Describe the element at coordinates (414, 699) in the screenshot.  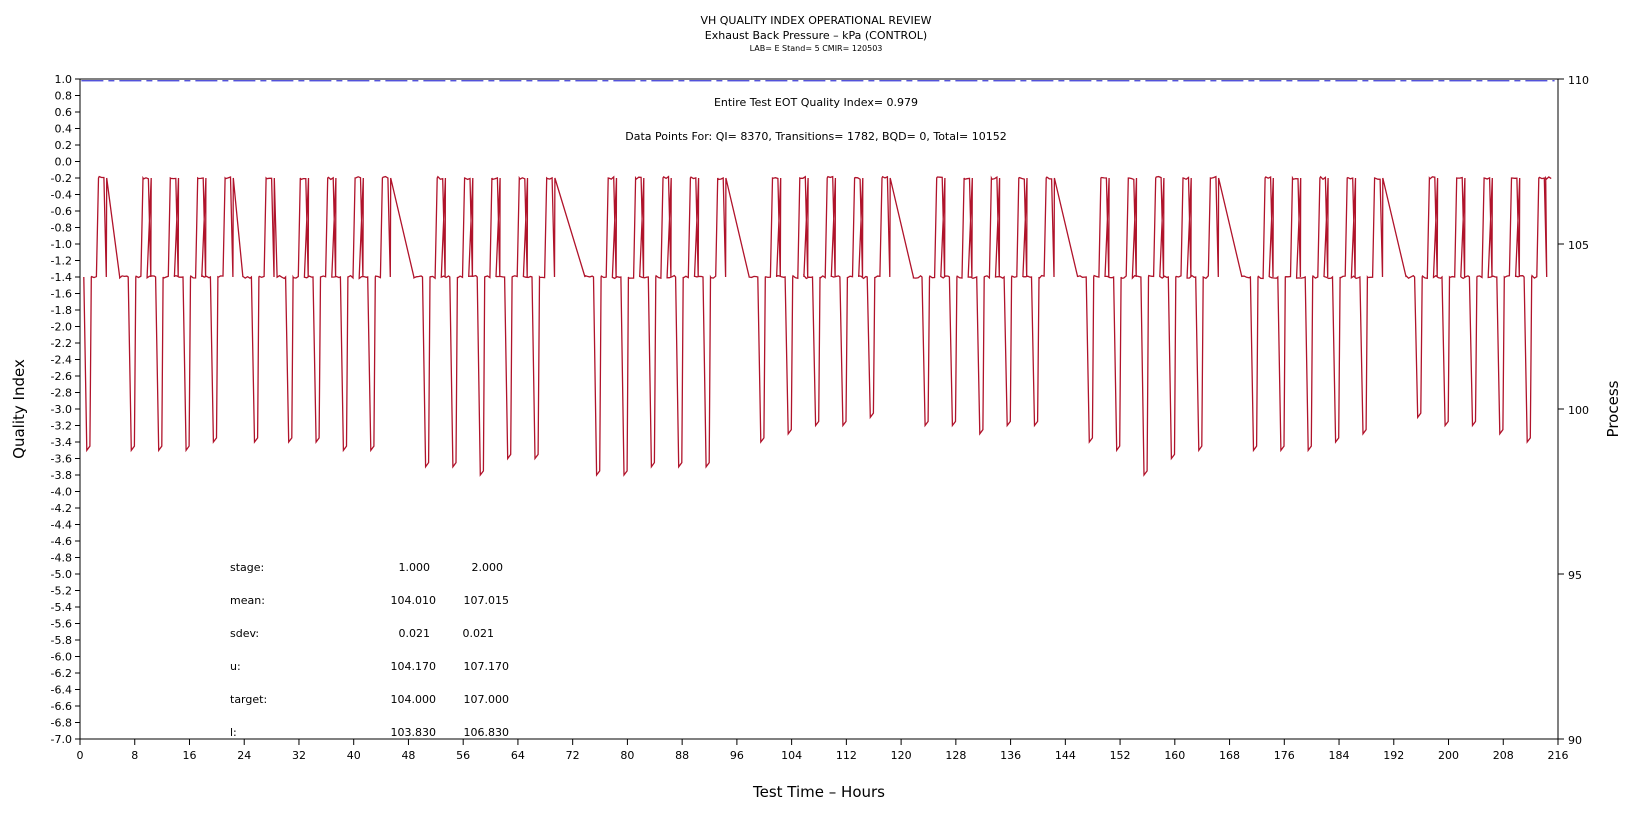
I see `stats-target-1: 104.000` at that location.